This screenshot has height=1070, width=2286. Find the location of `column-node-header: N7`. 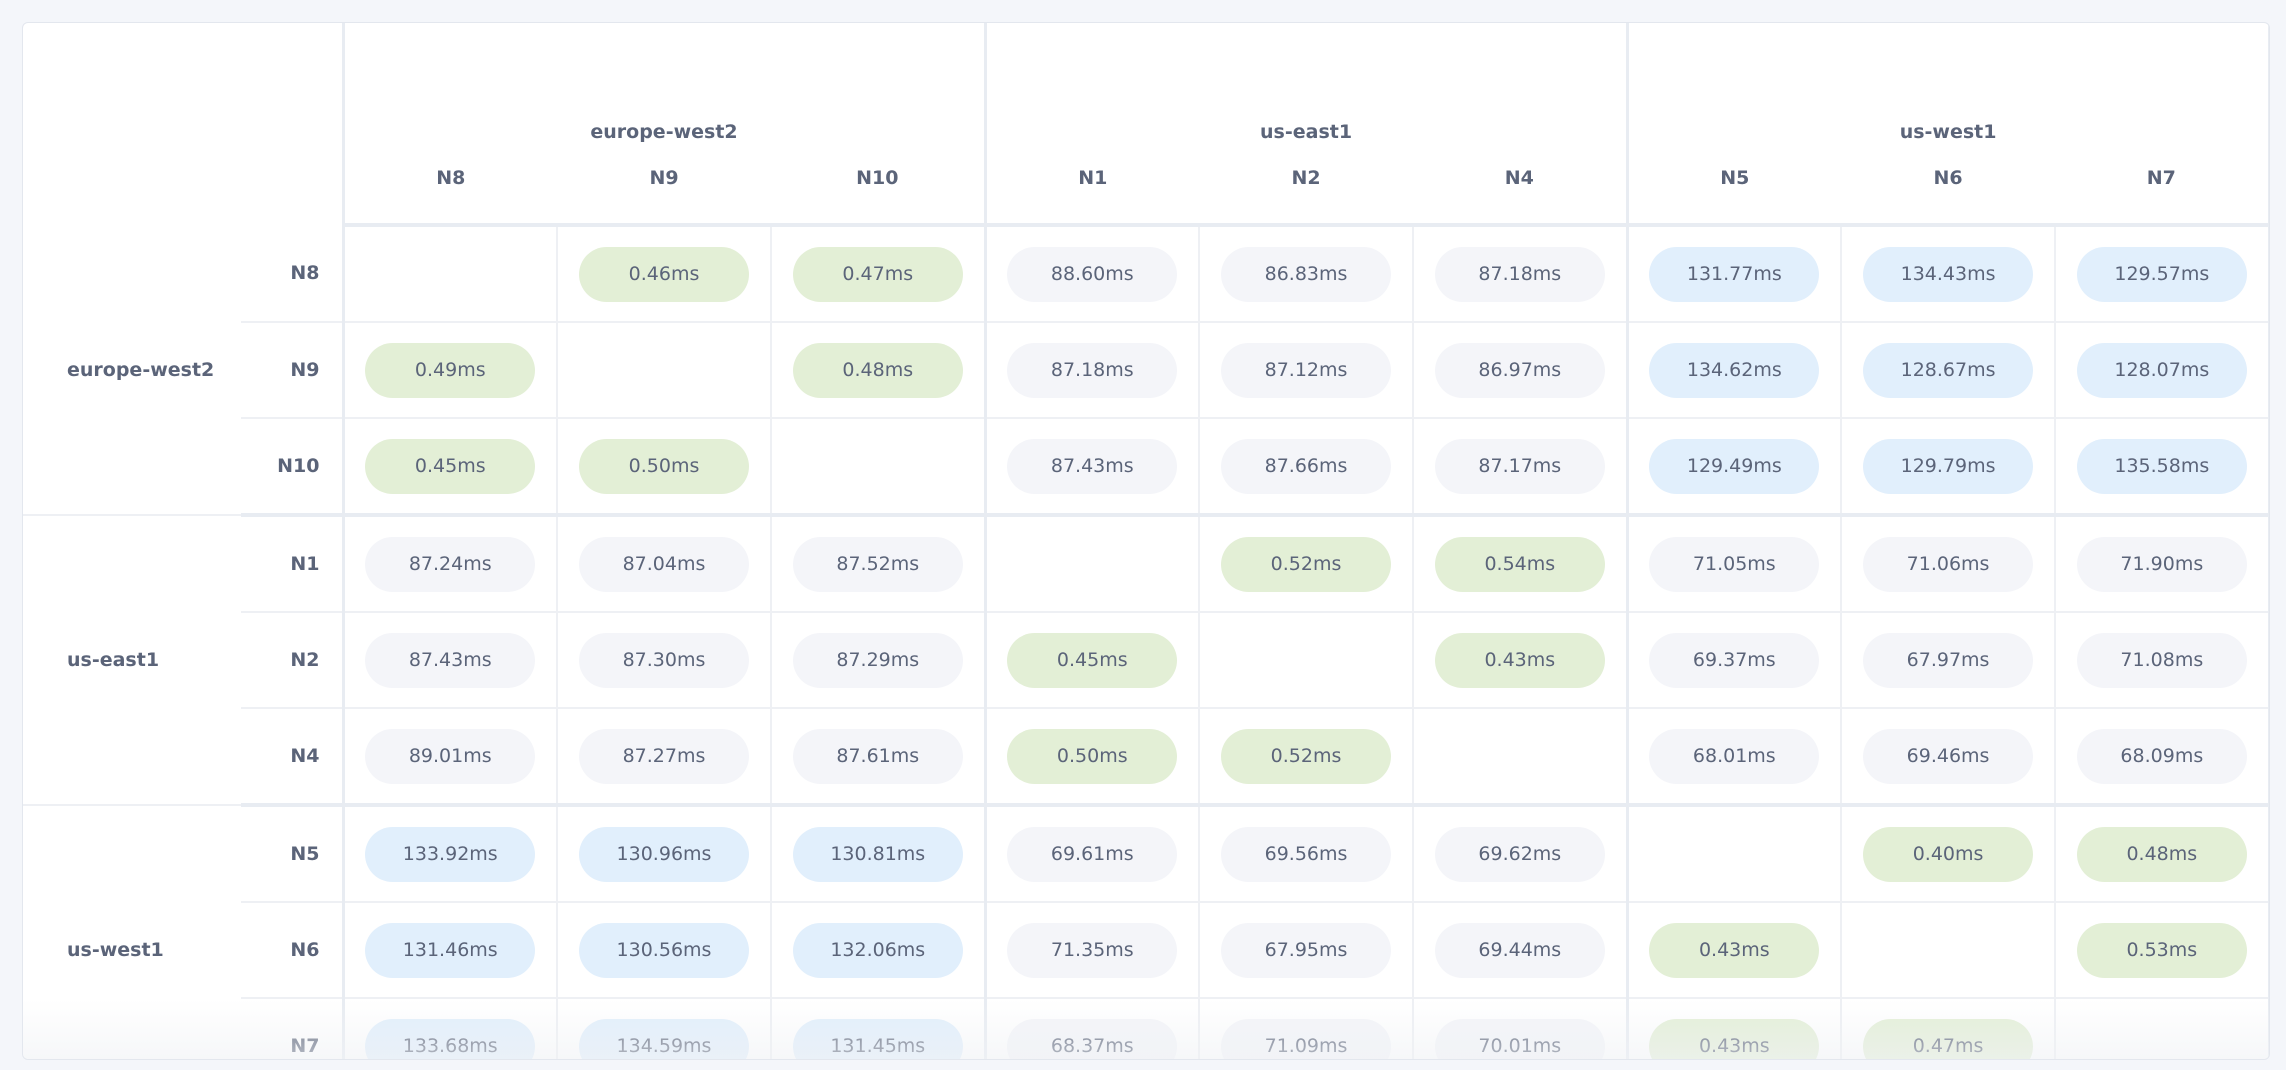

column-node-header: N7 is located at coordinates (2162, 192).